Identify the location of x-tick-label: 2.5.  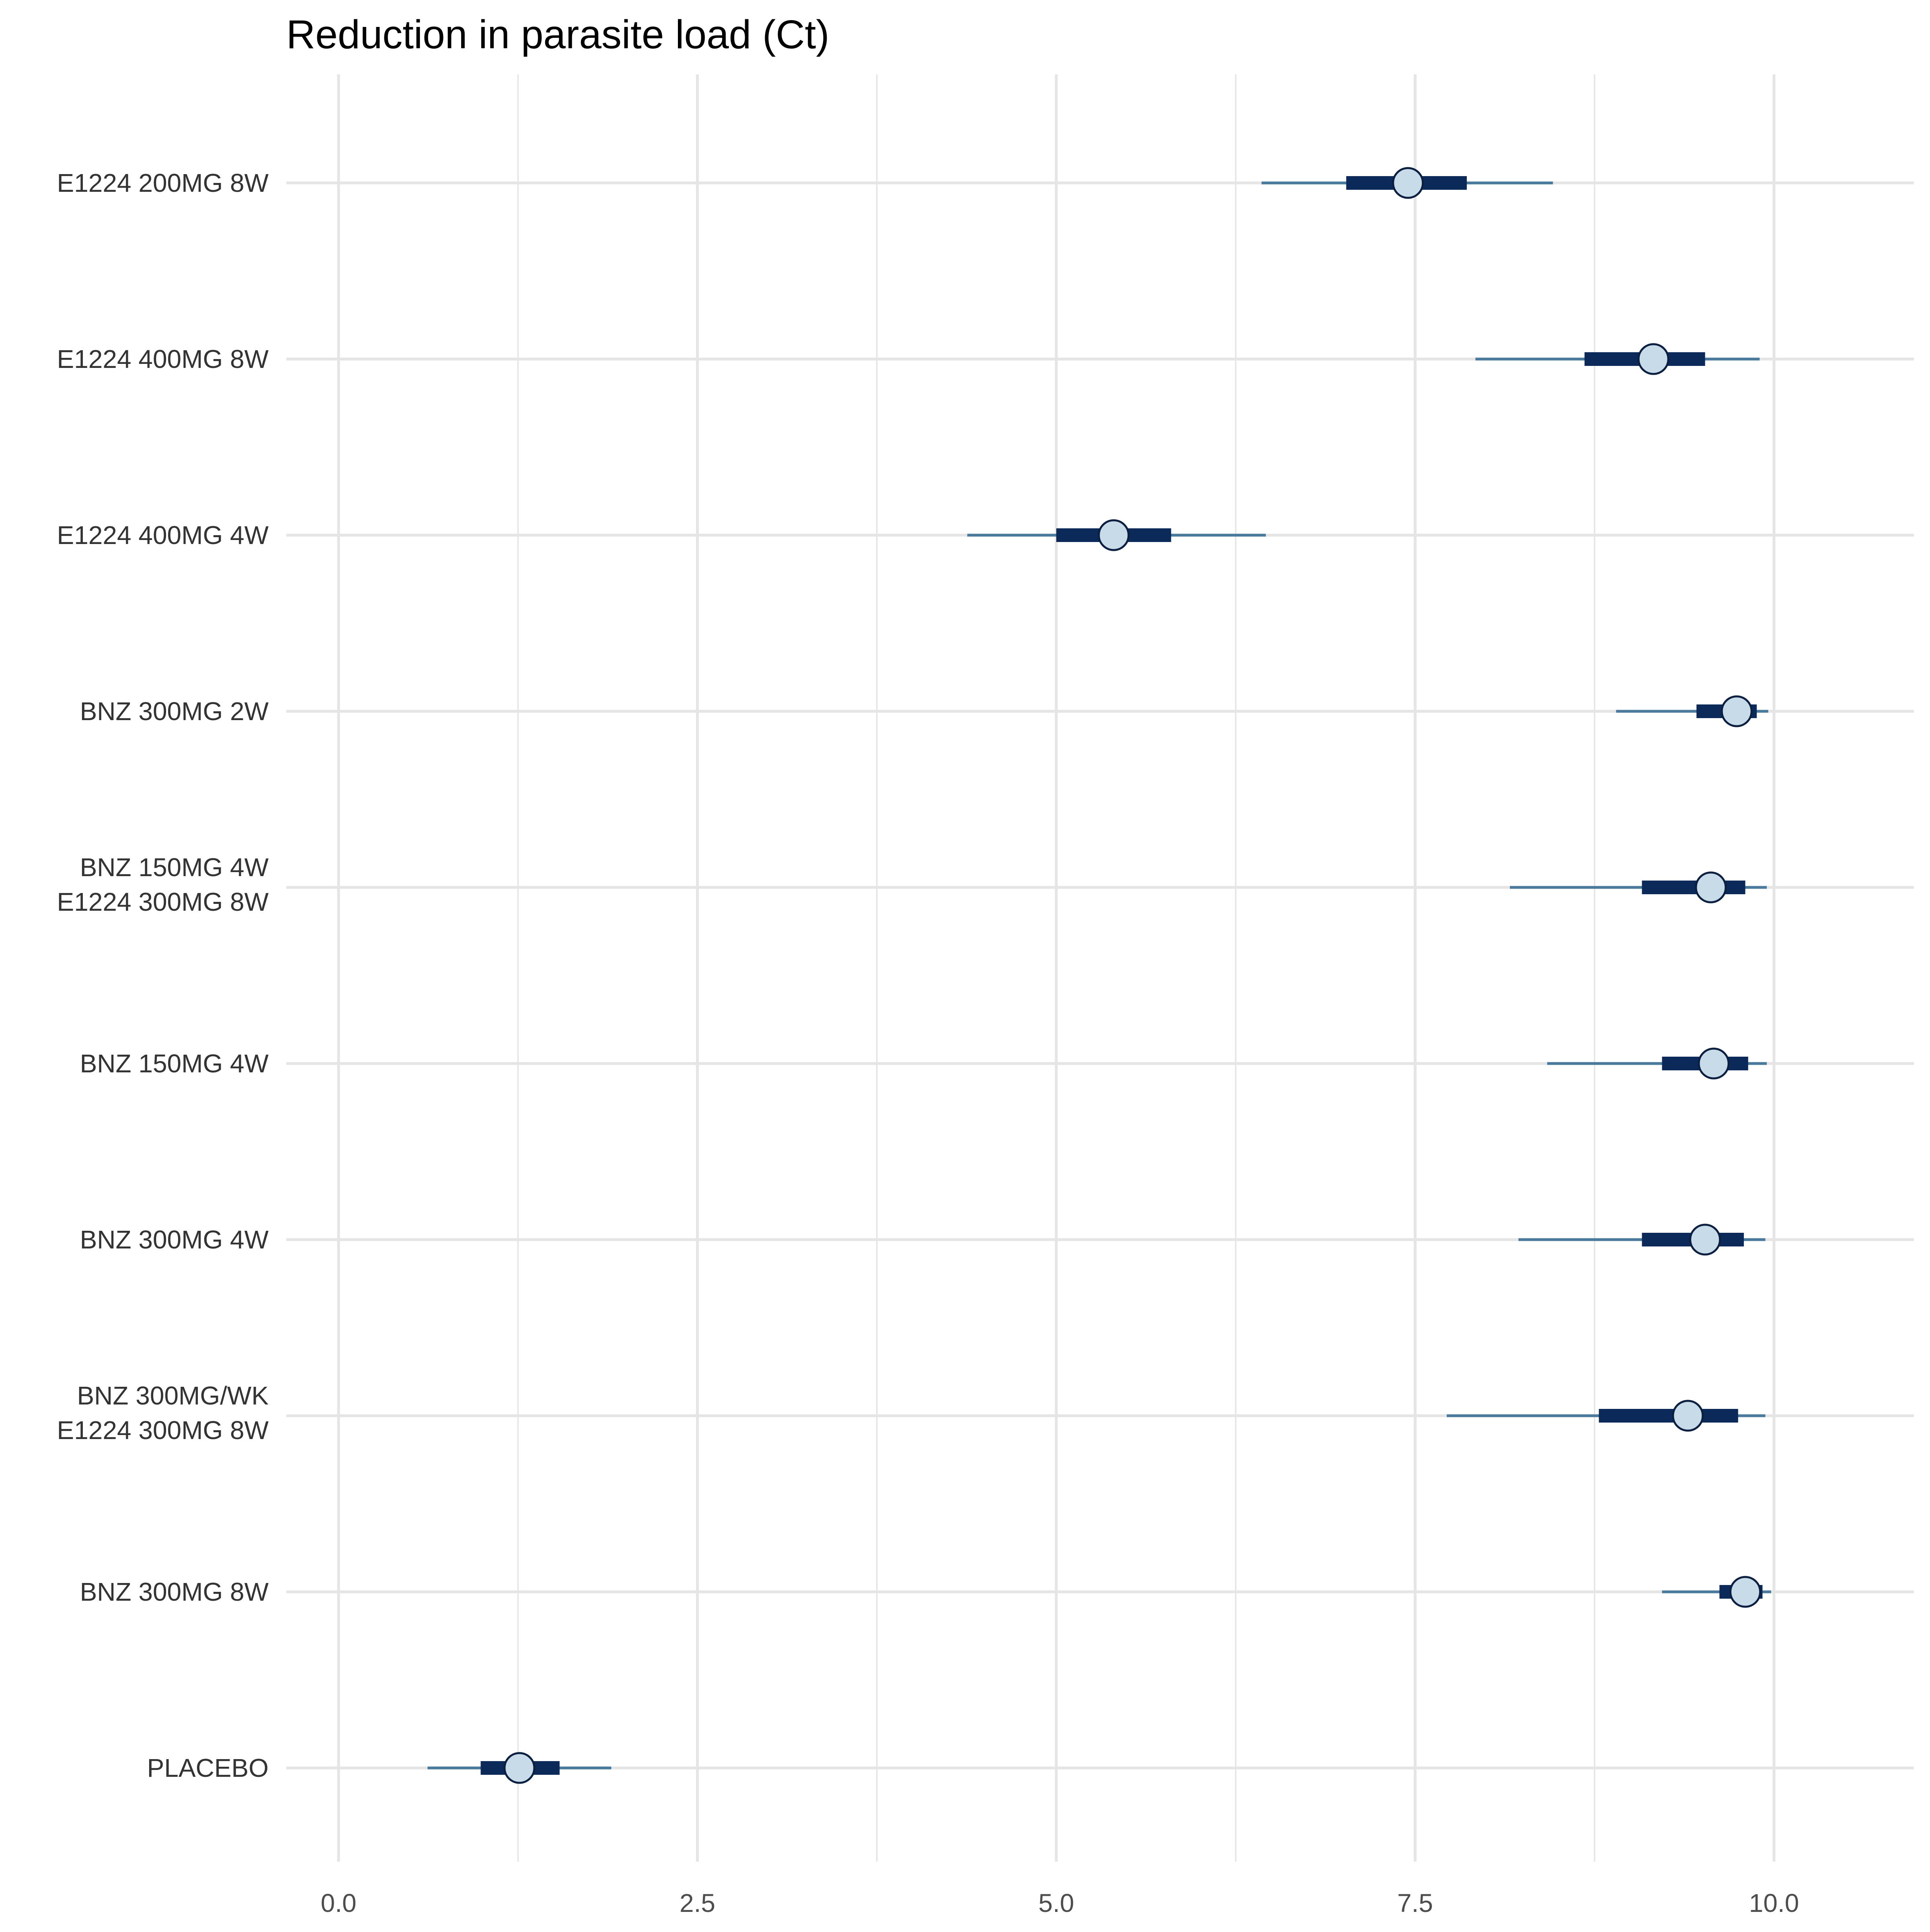
(697, 1903).